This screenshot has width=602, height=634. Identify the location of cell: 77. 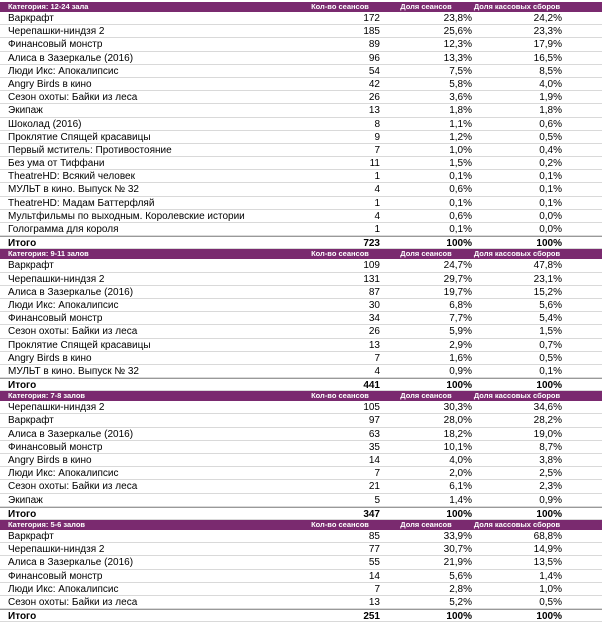
(374, 550).